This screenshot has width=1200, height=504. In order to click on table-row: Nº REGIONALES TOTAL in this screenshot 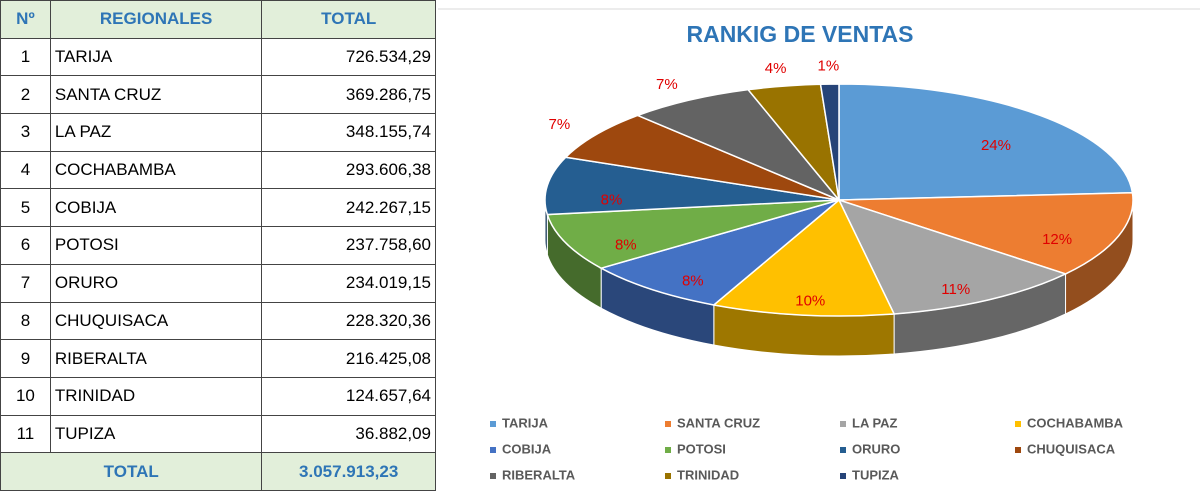, I will do `click(218, 19)`.